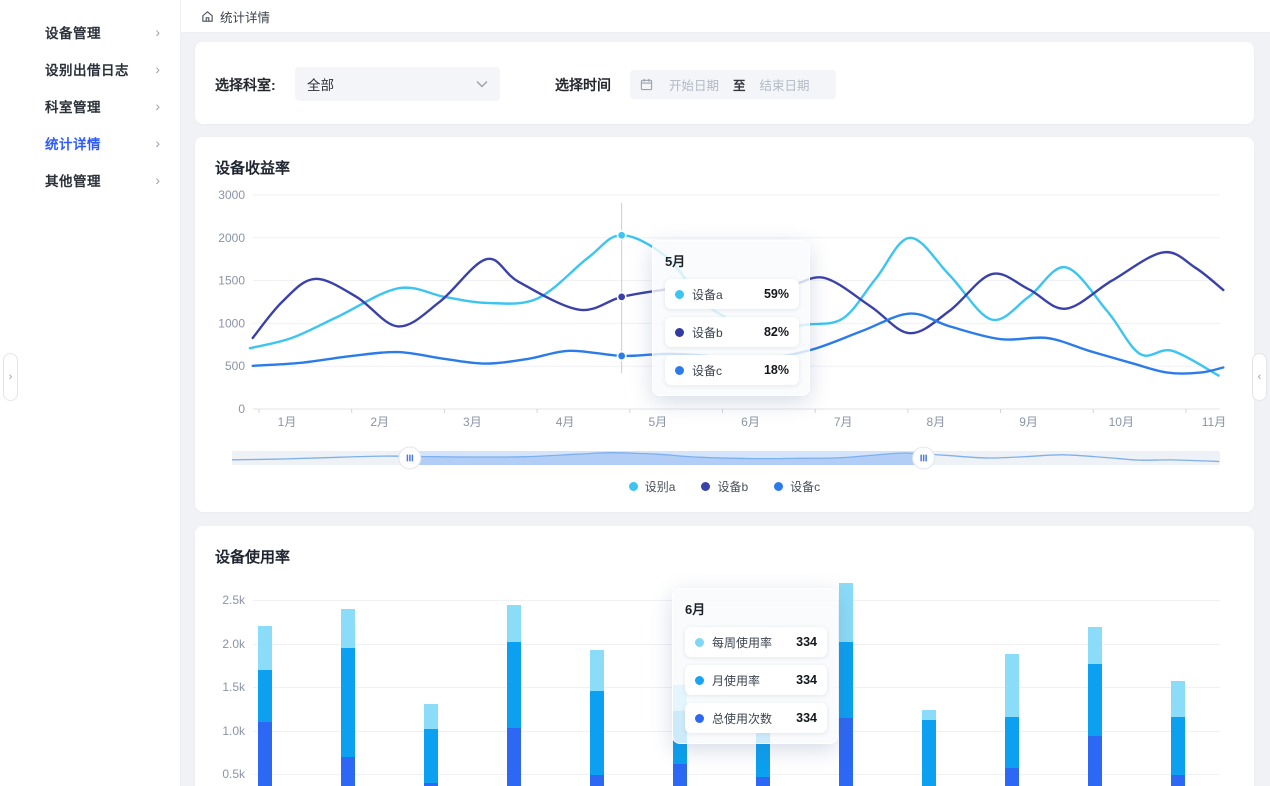 The height and width of the screenshot is (786, 1270). Describe the element at coordinates (679, 294) in the screenshot. I see `series-a-dot-icon` at that location.